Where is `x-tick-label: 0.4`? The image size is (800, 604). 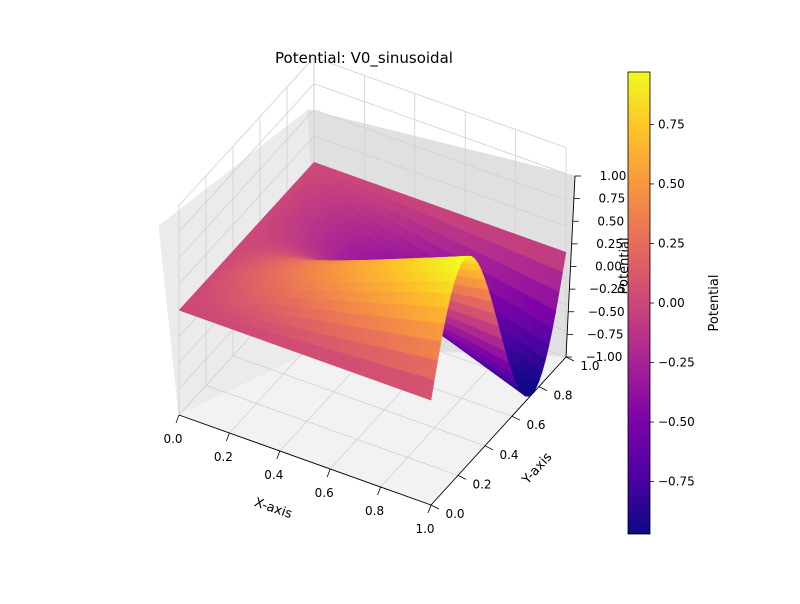 x-tick-label: 0.4 is located at coordinates (273, 475).